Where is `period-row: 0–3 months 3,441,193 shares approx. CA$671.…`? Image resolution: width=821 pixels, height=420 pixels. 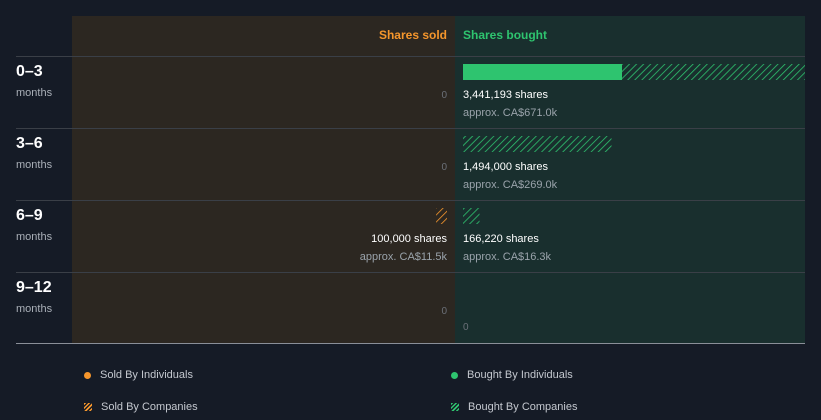
period-row: 0–3 months 3,441,193 shares approx. CA$671.… is located at coordinates (410, 87).